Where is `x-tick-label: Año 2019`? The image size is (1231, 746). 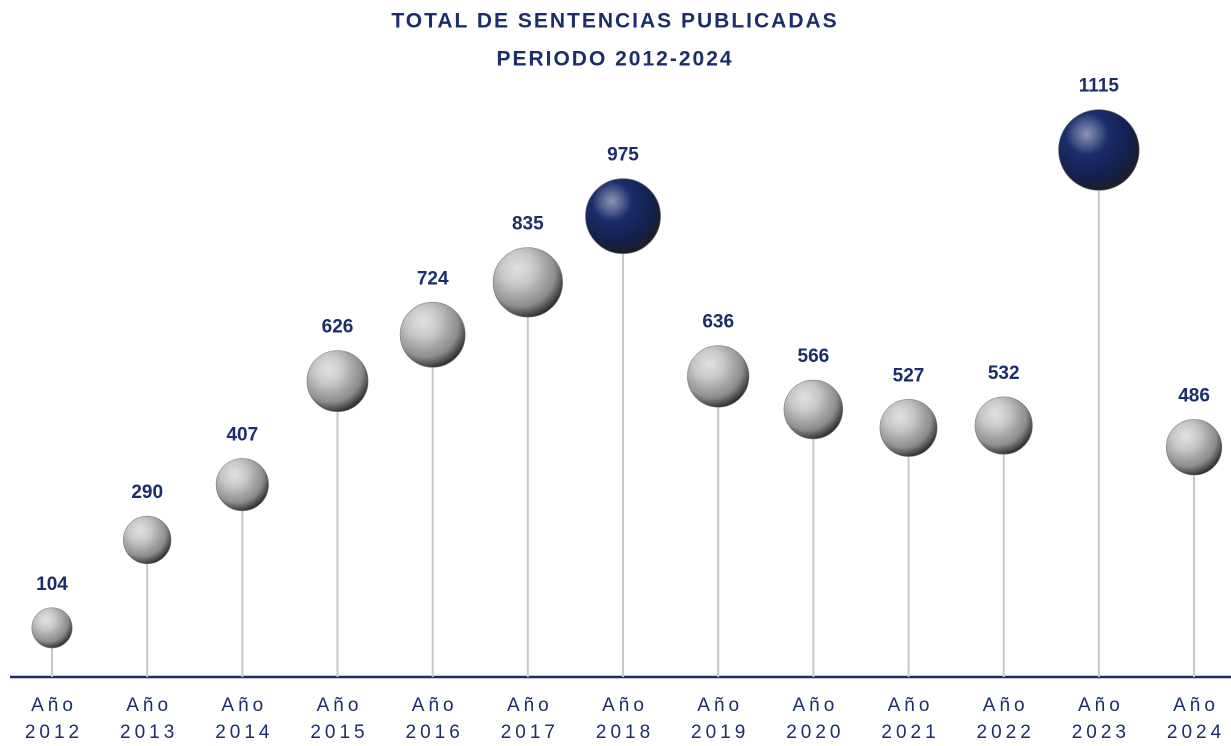
x-tick-label: Año 2019 is located at coordinates (720, 719).